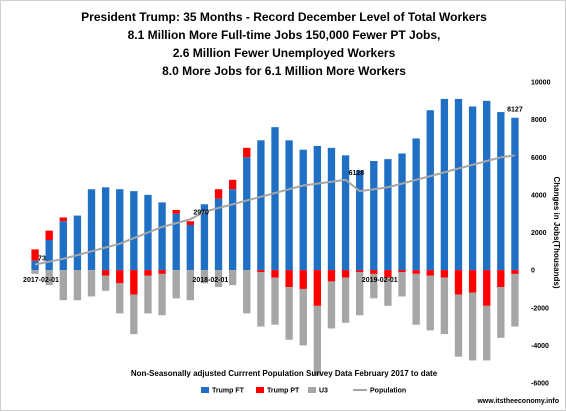 Image resolution: width=566 pixels, height=412 pixels. I want to click on legend-label: U3, so click(323, 391).